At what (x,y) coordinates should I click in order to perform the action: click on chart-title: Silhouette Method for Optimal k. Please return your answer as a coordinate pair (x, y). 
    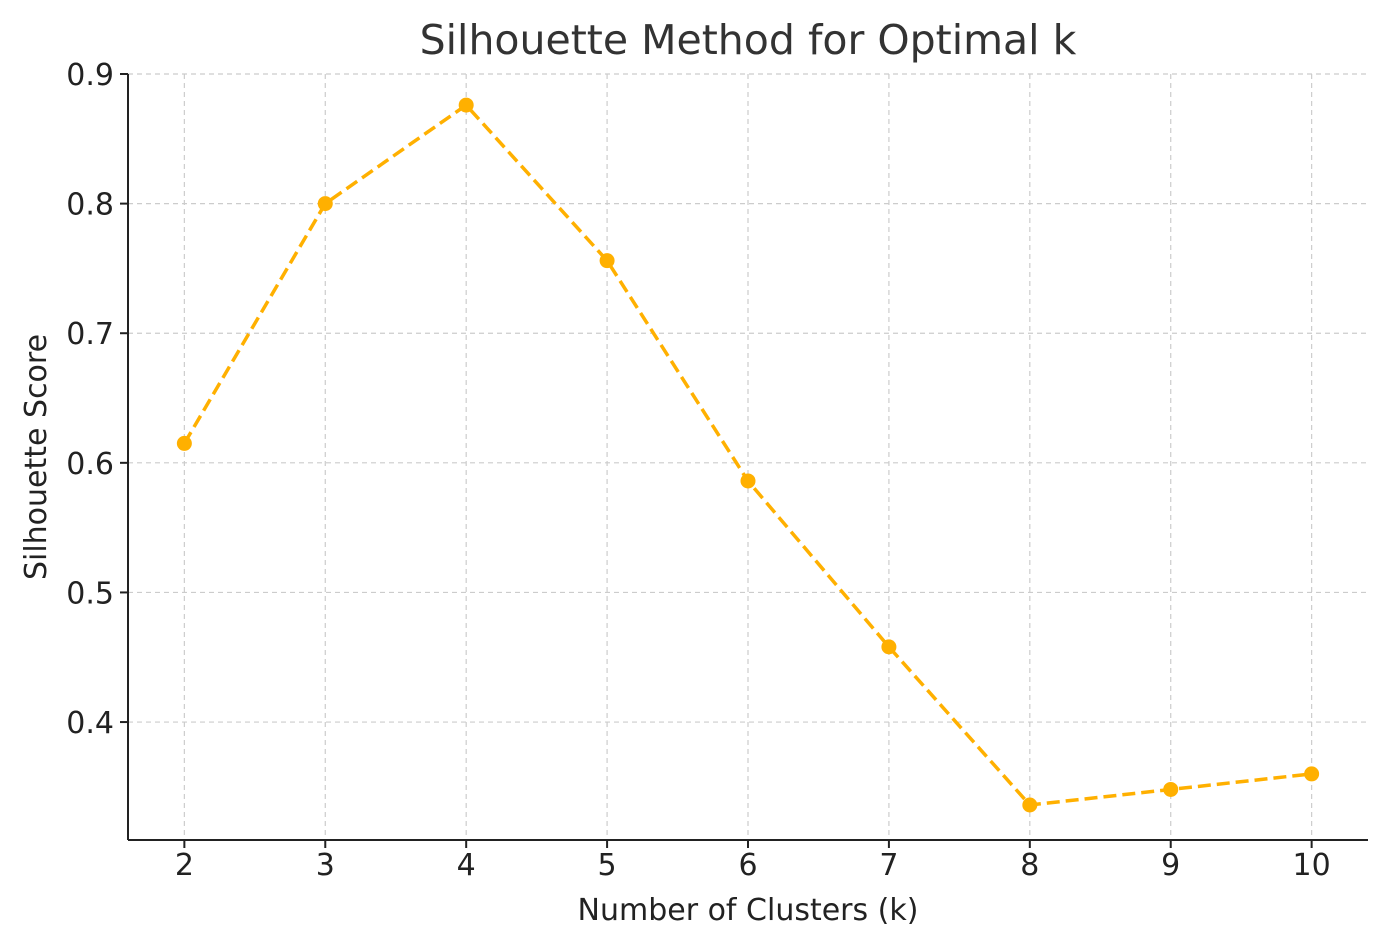
    Looking at the image, I should click on (748, 40).